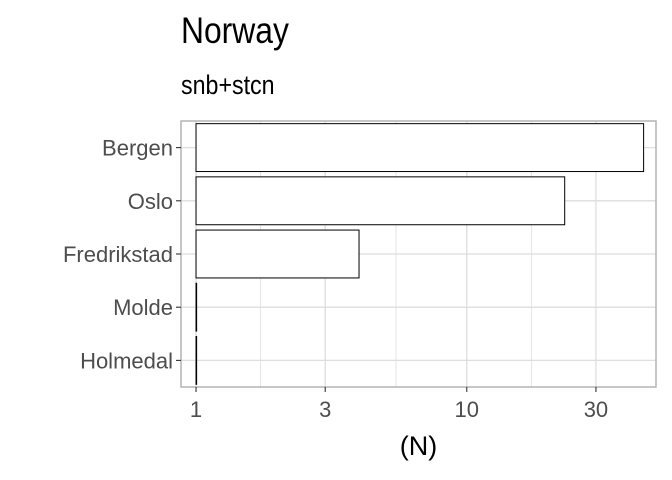  I want to click on y-tick-label: Holmedal, so click(126, 360).